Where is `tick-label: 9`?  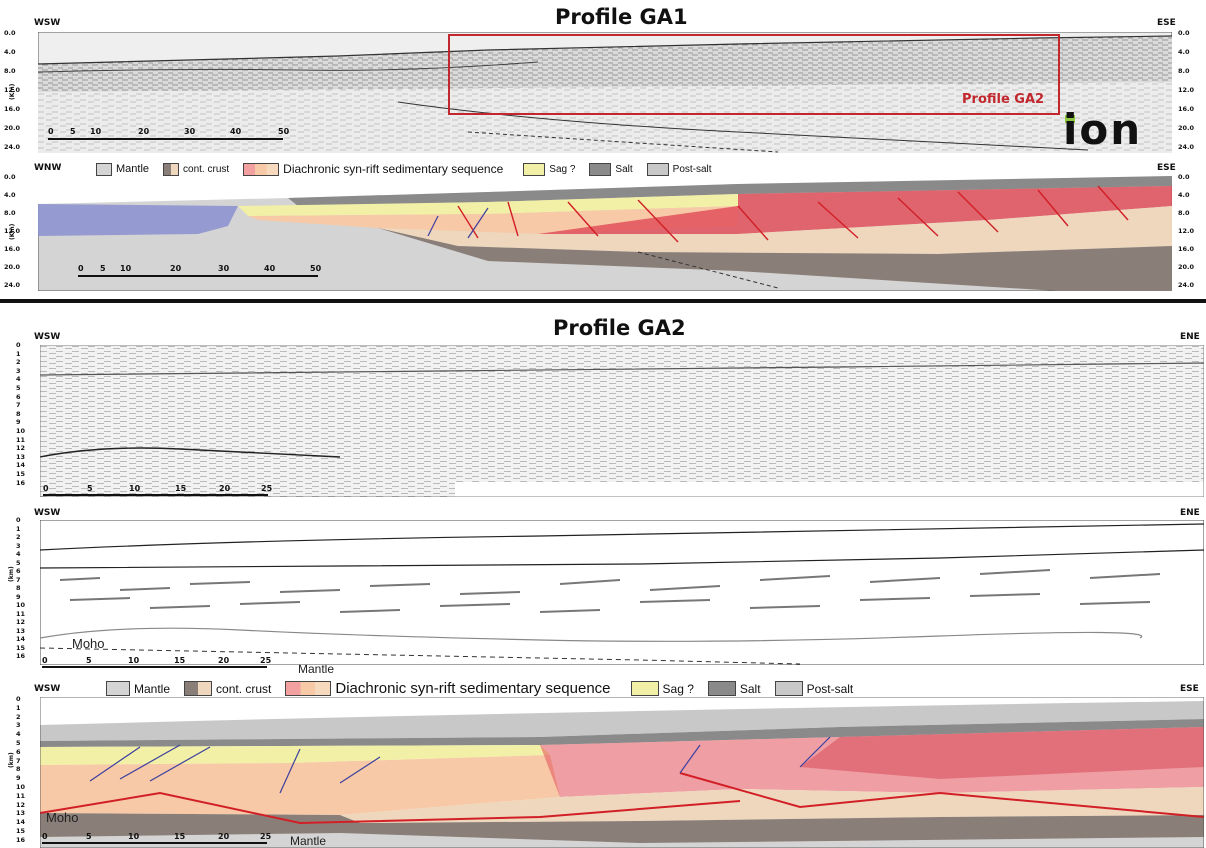 tick-label: 9 is located at coordinates (18, 422).